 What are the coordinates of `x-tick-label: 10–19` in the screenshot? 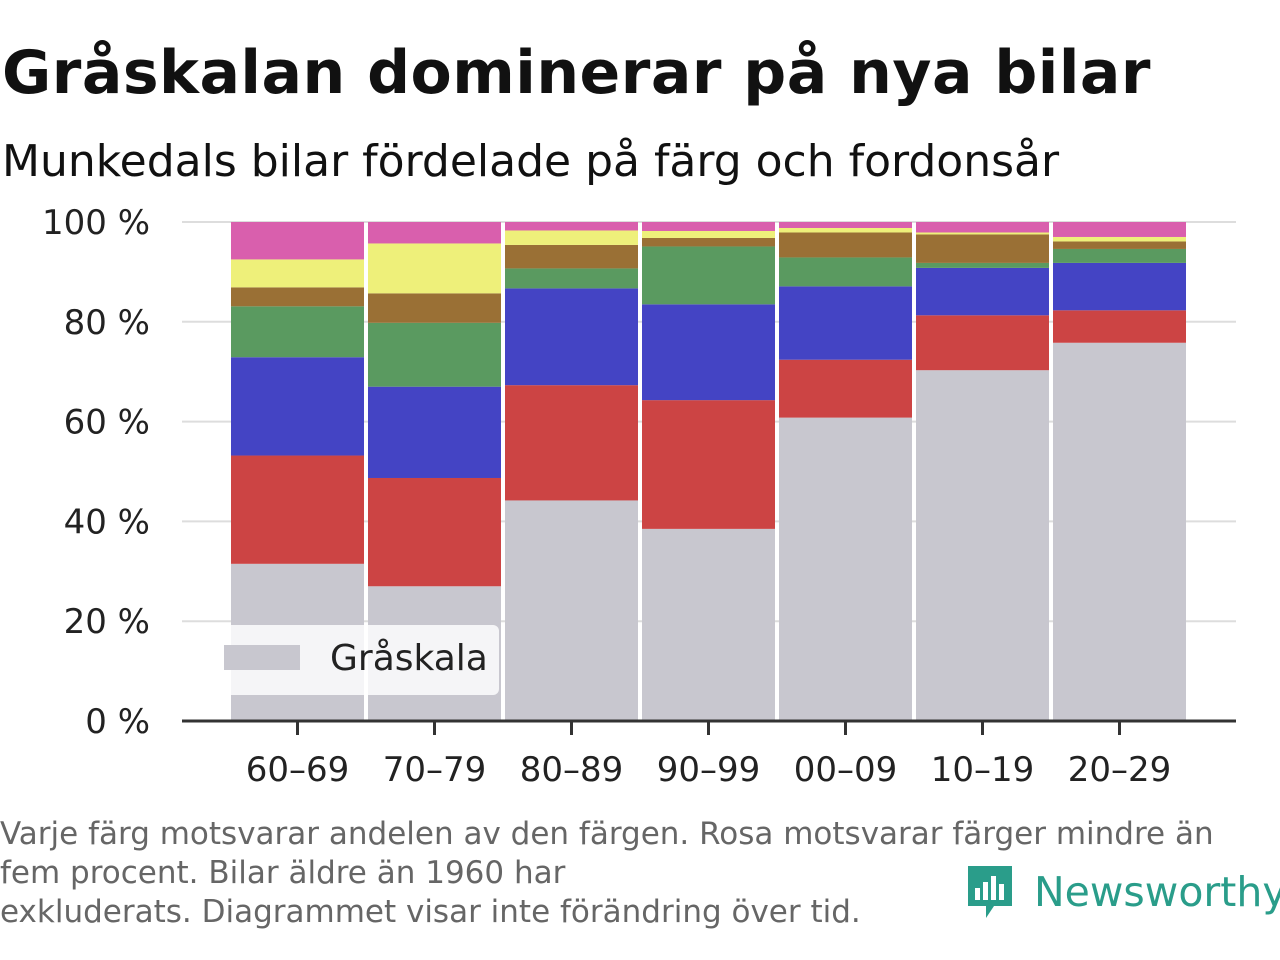 It's located at (983, 770).